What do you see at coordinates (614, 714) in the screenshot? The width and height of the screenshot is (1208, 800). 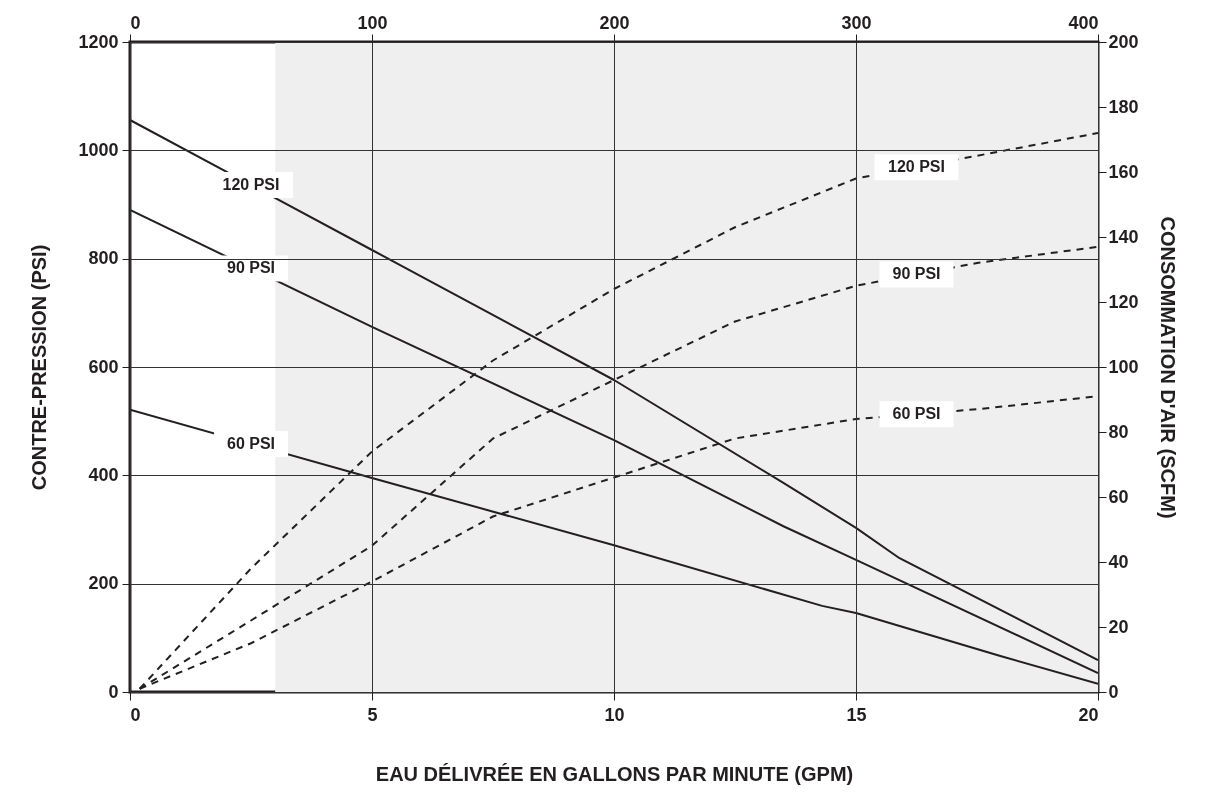 I see `x-tick-label: 10` at bounding box center [614, 714].